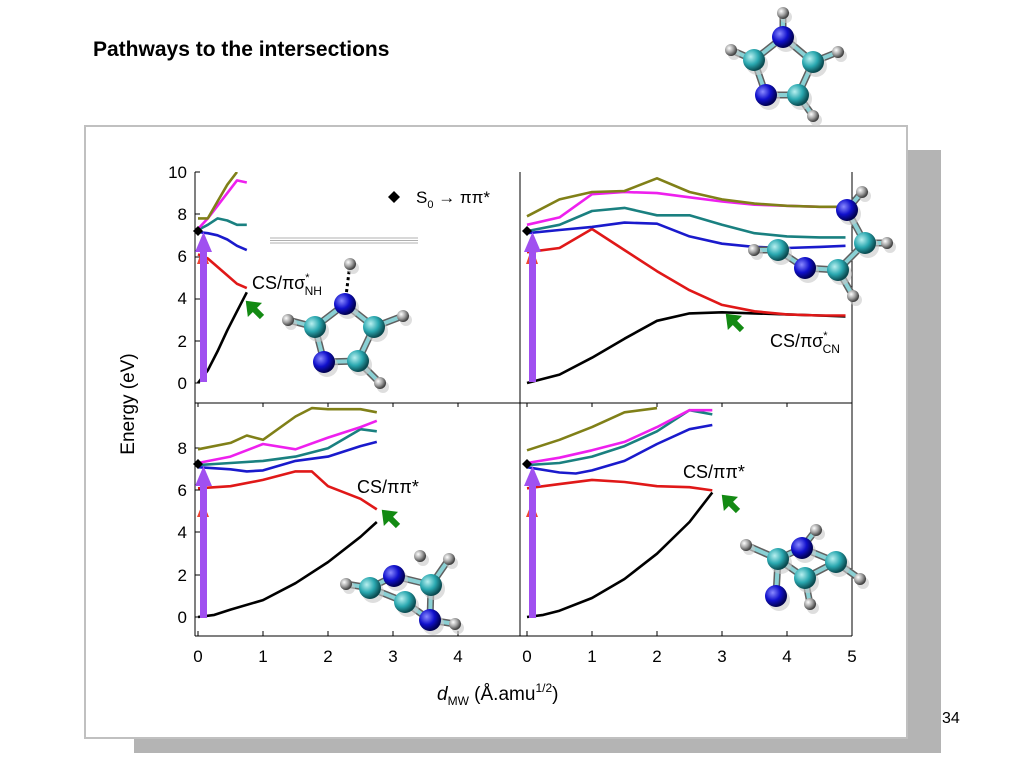 This screenshot has width=1024, height=768. What do you see at coordinates (735, 323) in the screenshot?
I see `green-arrow-cn` at bounding box center [735, 323].